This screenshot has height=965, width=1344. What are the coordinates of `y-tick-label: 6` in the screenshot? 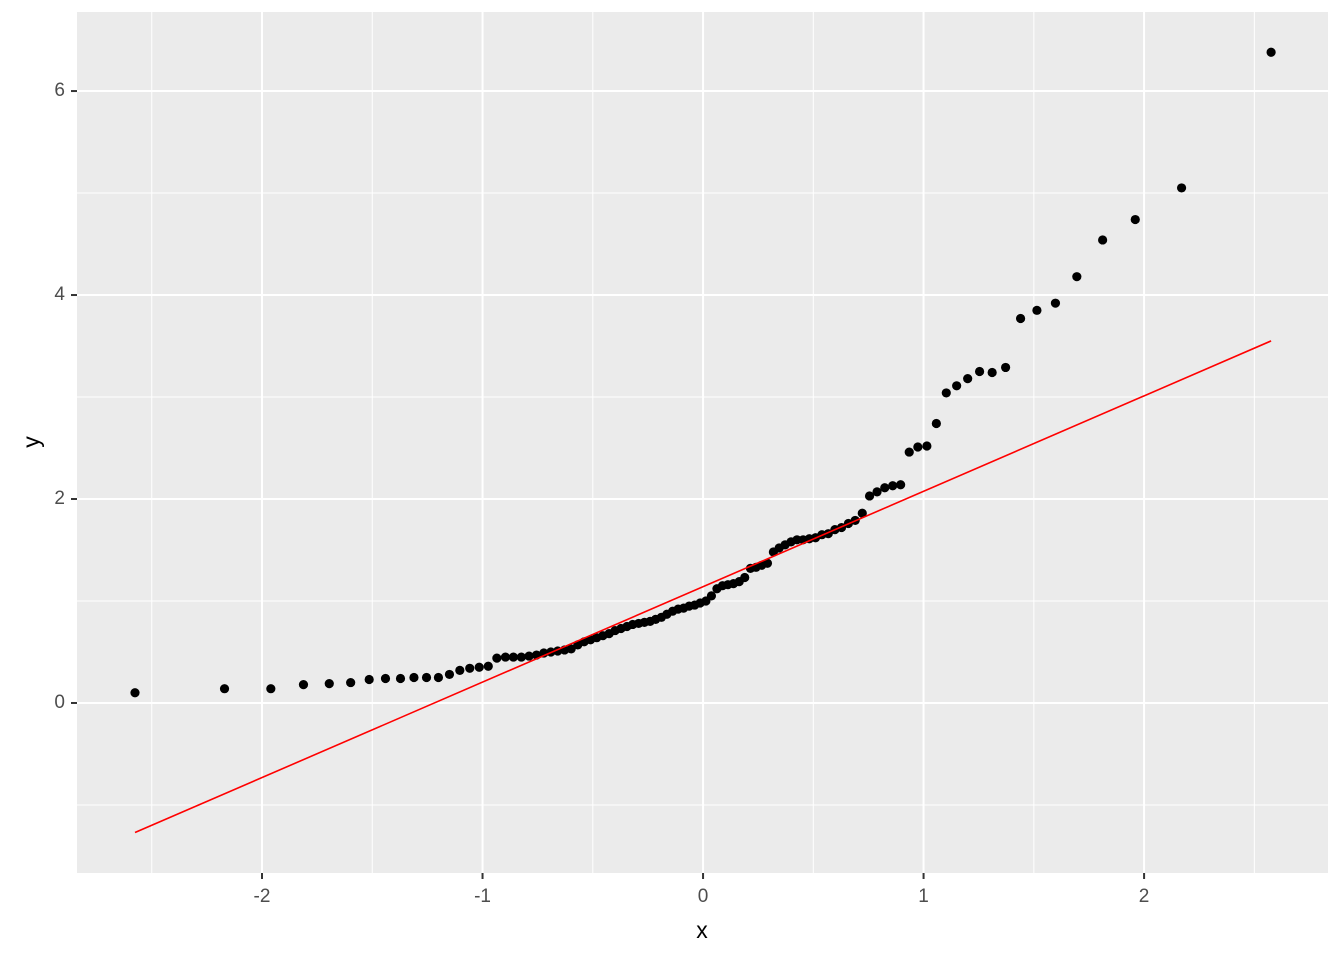 It's located at (59, 90).